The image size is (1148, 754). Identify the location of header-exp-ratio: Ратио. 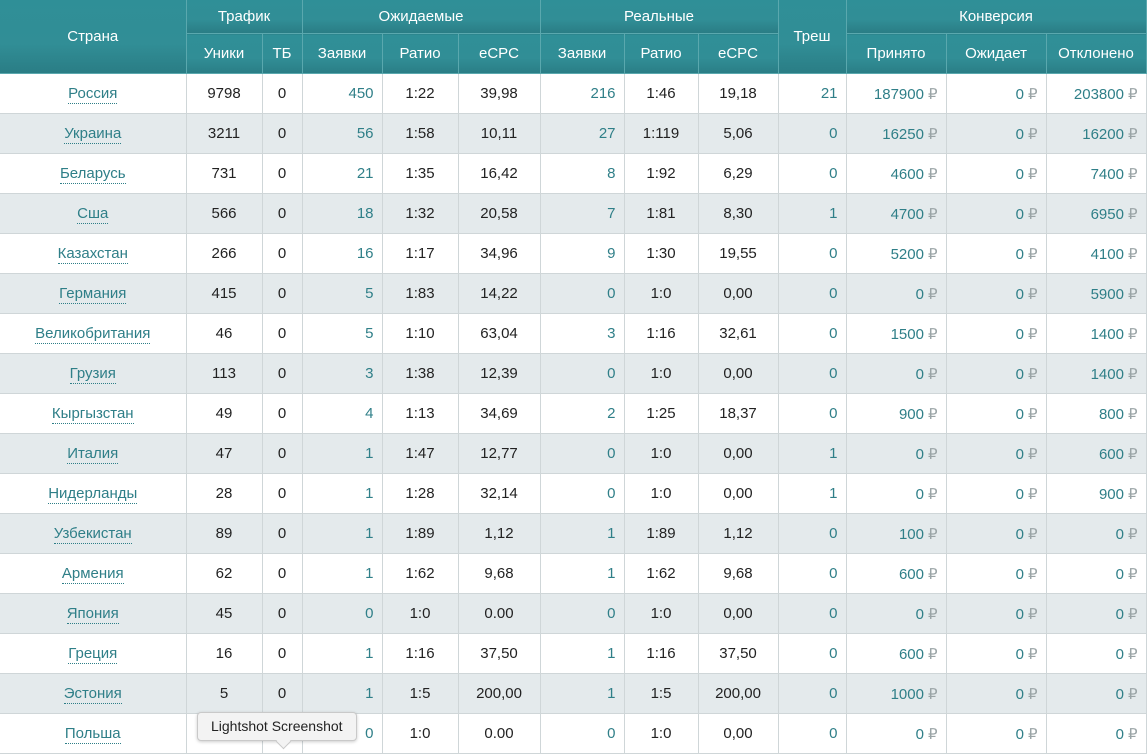
(420, 53).